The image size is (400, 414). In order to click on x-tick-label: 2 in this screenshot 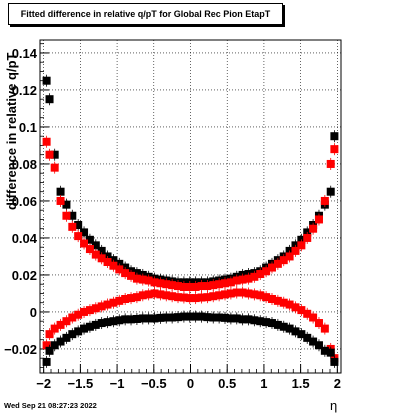, I will do `click(337, 383)`.